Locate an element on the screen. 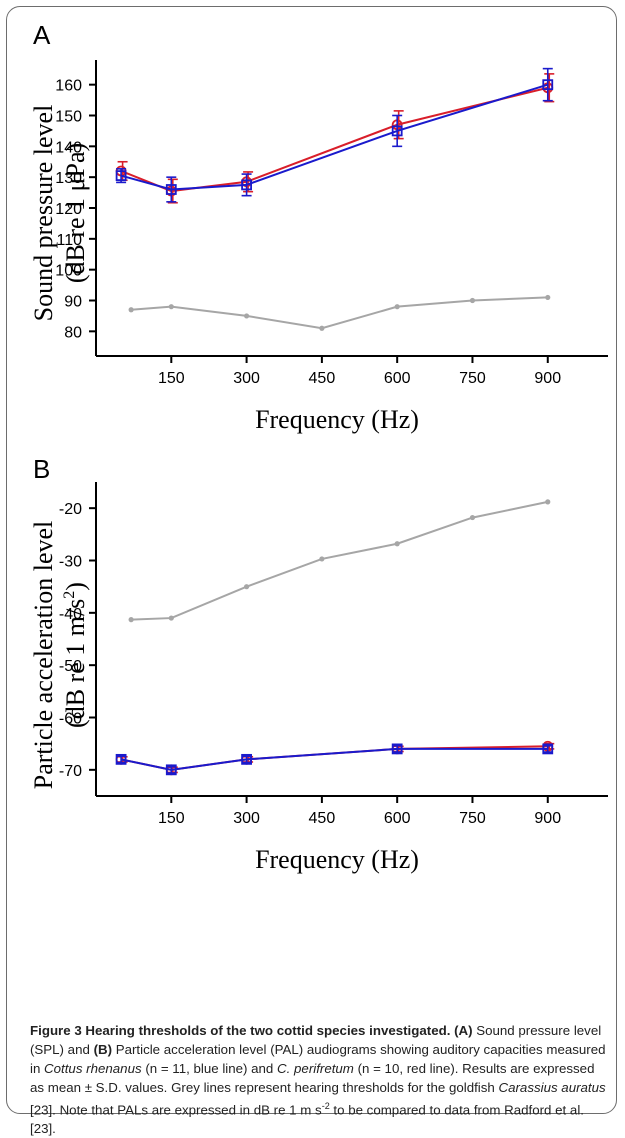 This screenshot has width=625, height=1138. panel-b-xtick-label: 150 is located at coordinates (171, 818).